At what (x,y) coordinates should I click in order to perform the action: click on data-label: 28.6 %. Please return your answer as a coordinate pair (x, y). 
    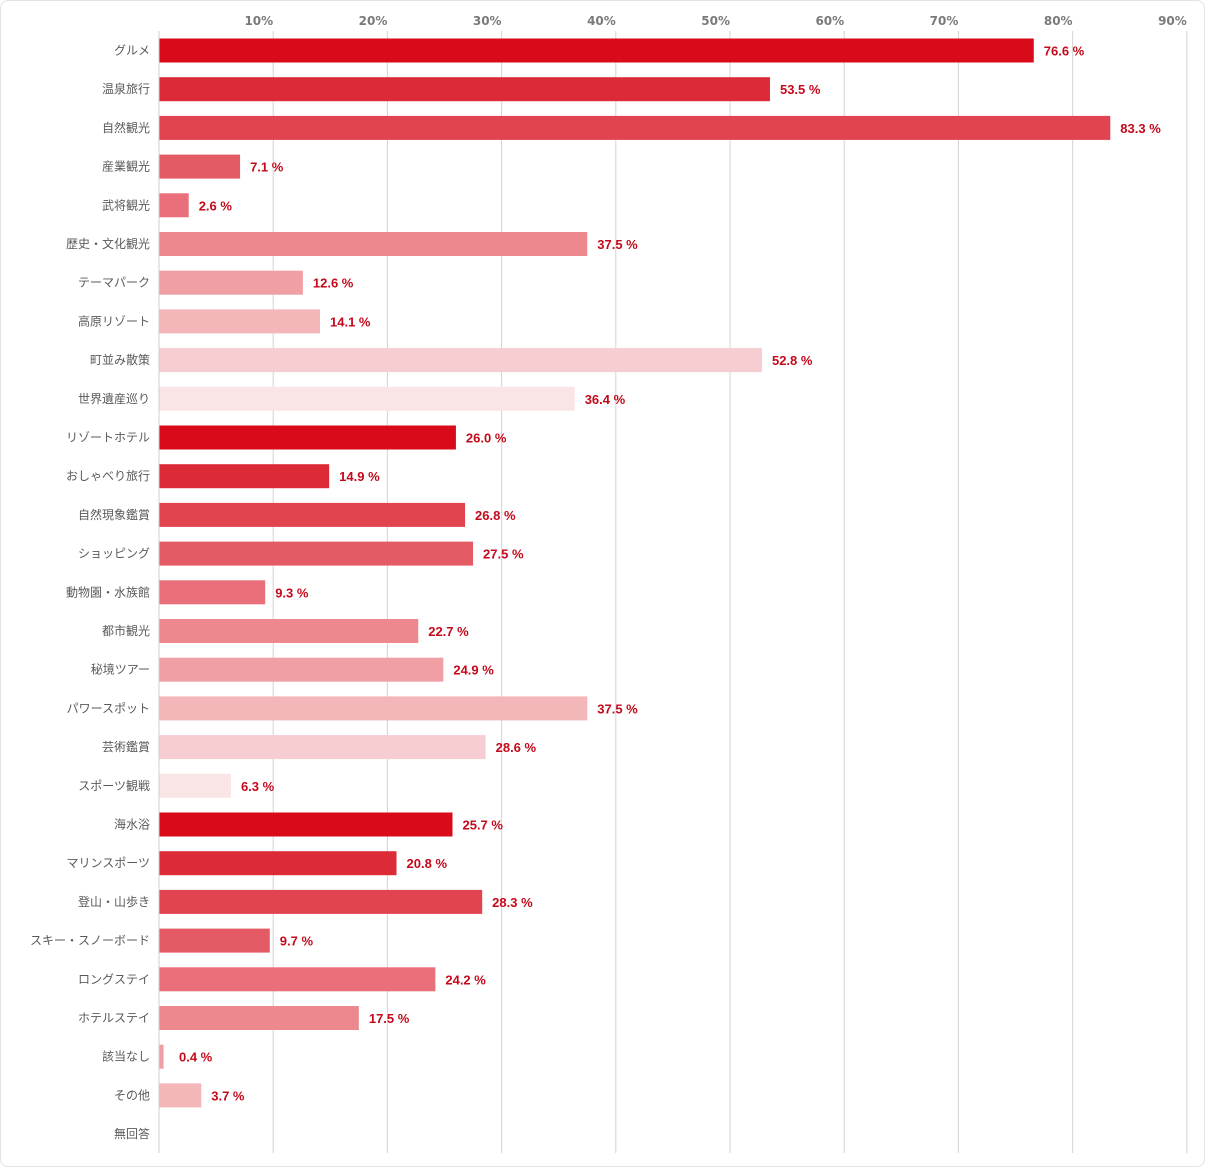
    Looking at the image, I should click on (516, 747).